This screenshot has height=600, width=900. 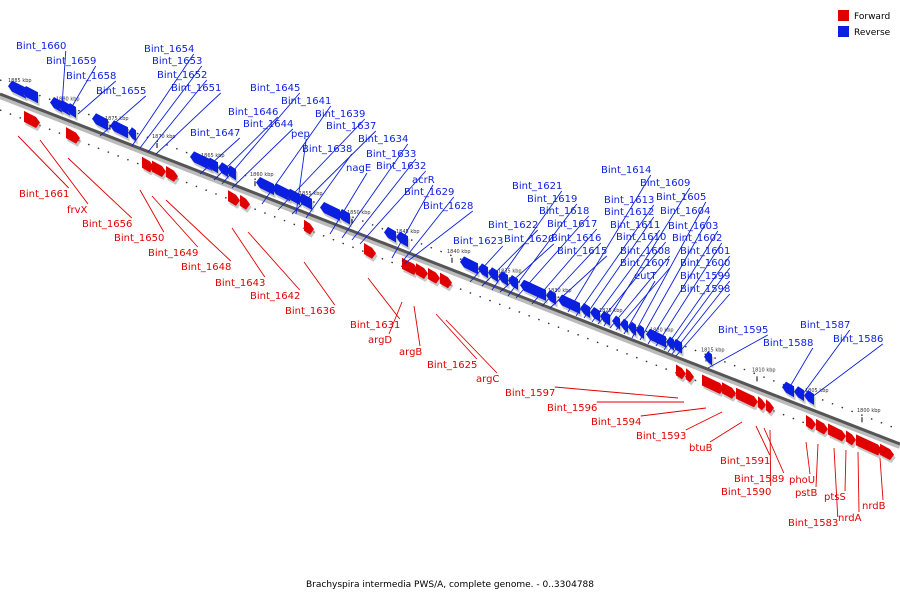 I want to click on gene-label-bint-1595: Bint_1595, so click(x=743, y=330).